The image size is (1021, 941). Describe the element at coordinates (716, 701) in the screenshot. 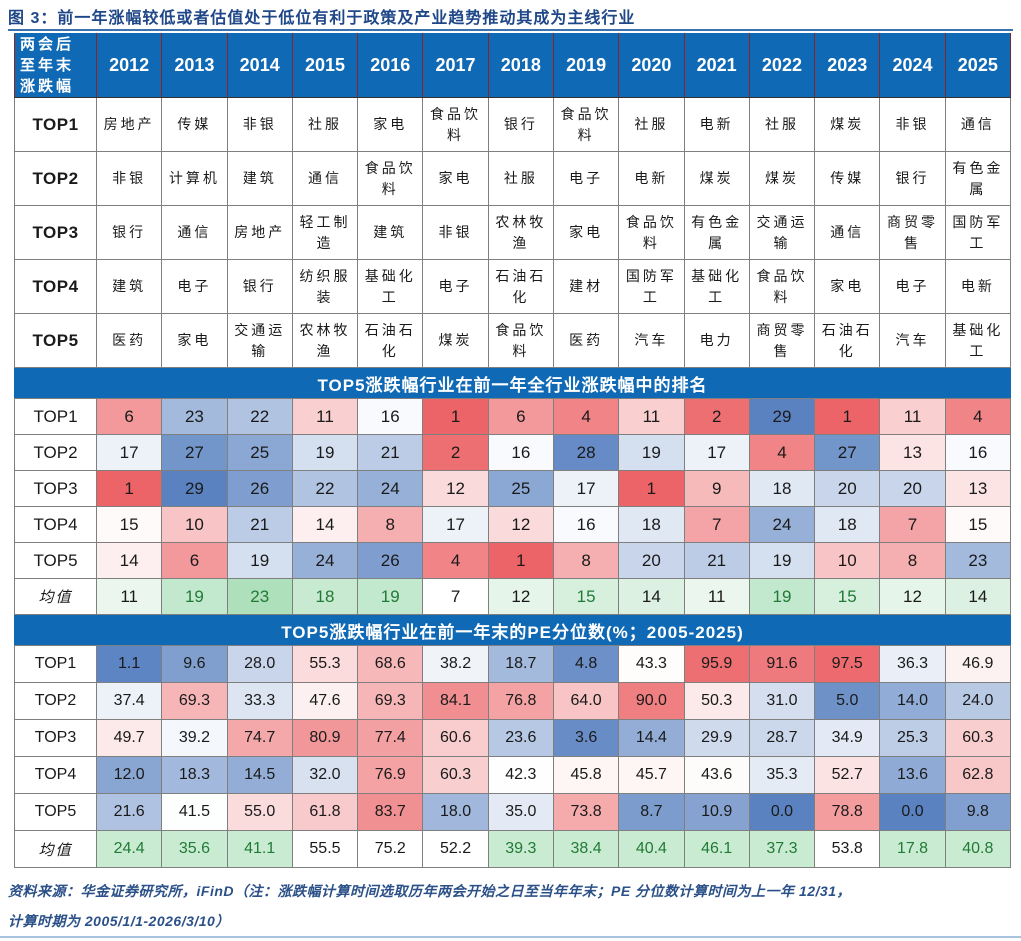

I see `pe-percentile-prior-year-end-cell: 50.3` at that location.